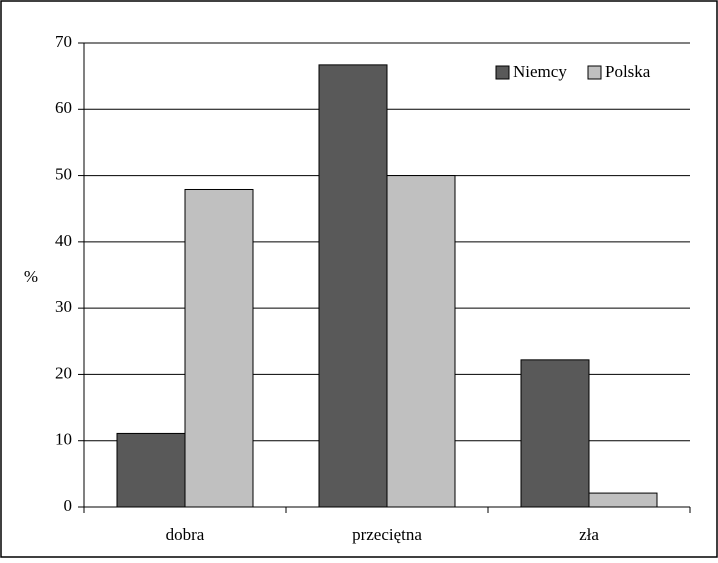 The height and width of the screenshot is (563, 718). What do you see at coordinates (502, 72) in the screenshot?
I see `legend-swatch-niemcy` at bounding box center [502, 72].